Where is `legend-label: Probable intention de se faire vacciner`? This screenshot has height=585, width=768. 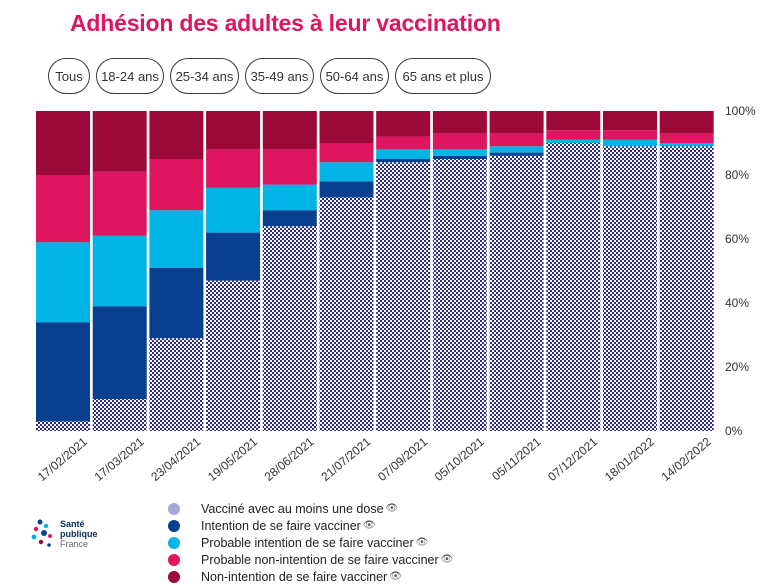 legend-label: Probable intention de se faire vacciner is located at coordinates (307, 542).